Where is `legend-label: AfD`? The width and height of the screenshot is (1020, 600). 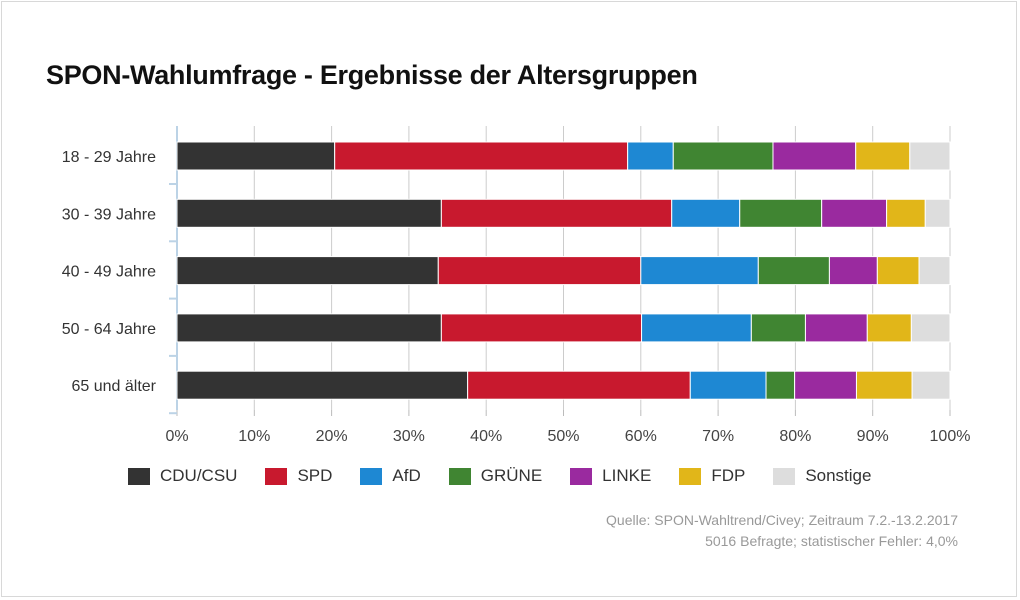
legend-label: AfD is located at coordinates (406, 475).